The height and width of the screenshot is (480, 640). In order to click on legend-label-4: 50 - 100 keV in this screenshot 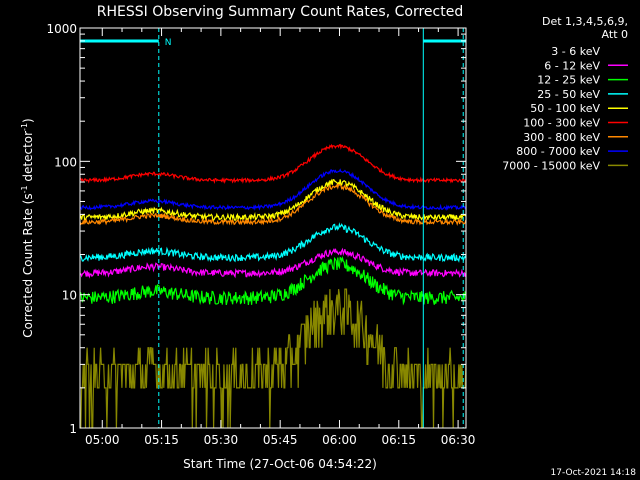, I will do `click(565, 108)`.